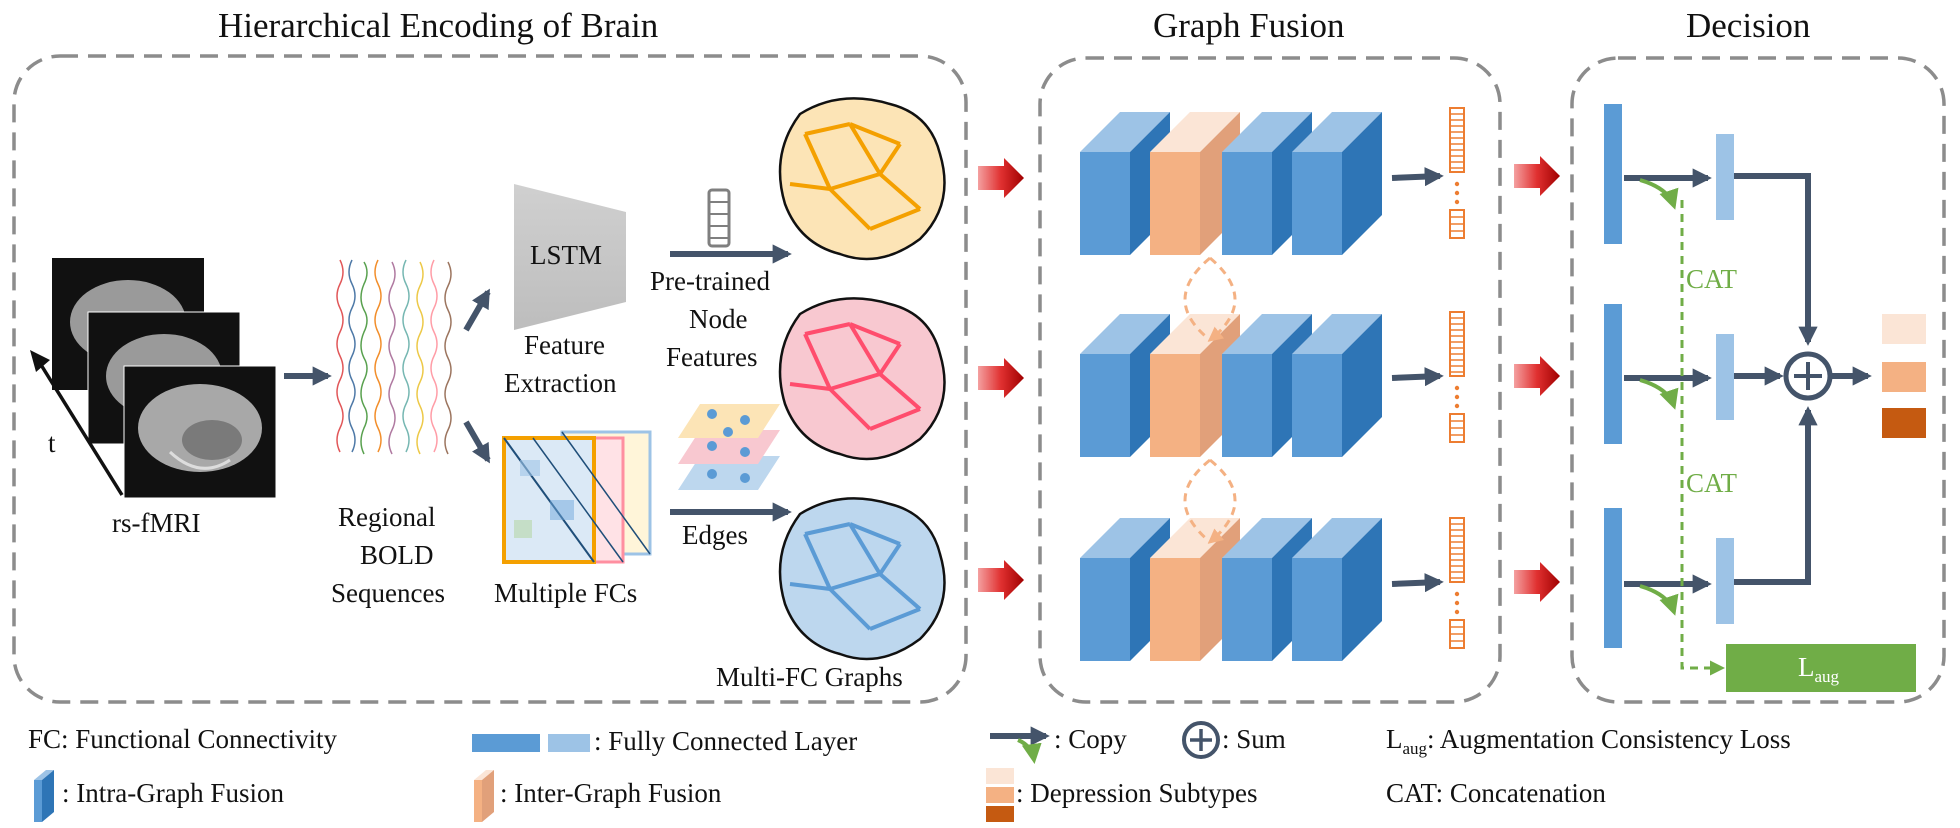 This screenshot has width=1960, height=828. Describe the element at coordinates (862, 579) in the screenshot. I see `brain-graph-blue` at that location.